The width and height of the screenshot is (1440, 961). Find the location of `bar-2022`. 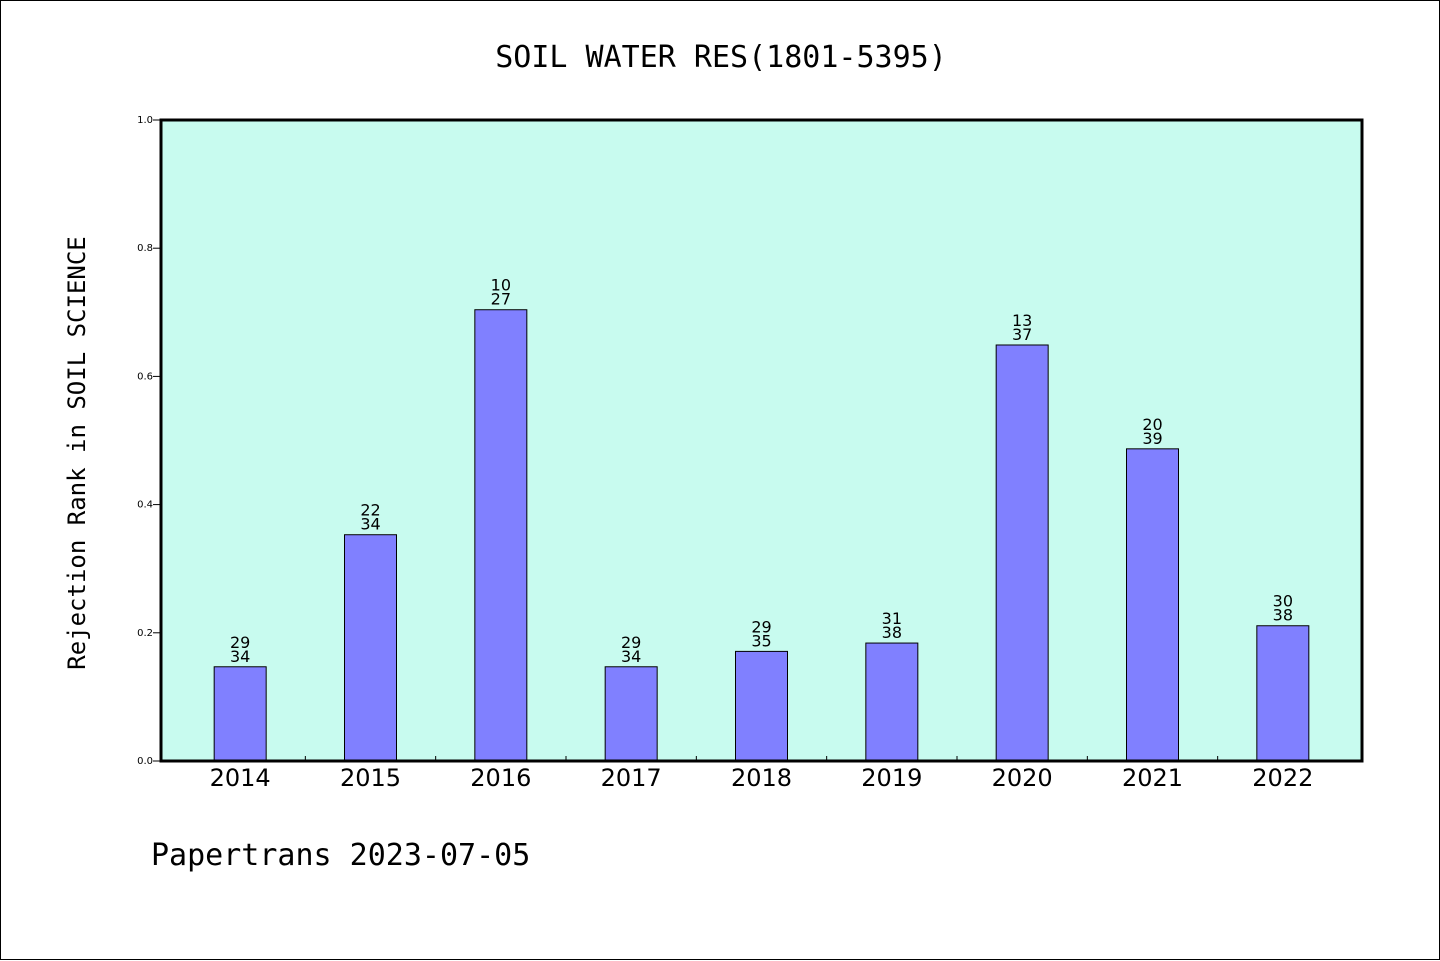

bar-2022 is located at coordinates (1283, 693).